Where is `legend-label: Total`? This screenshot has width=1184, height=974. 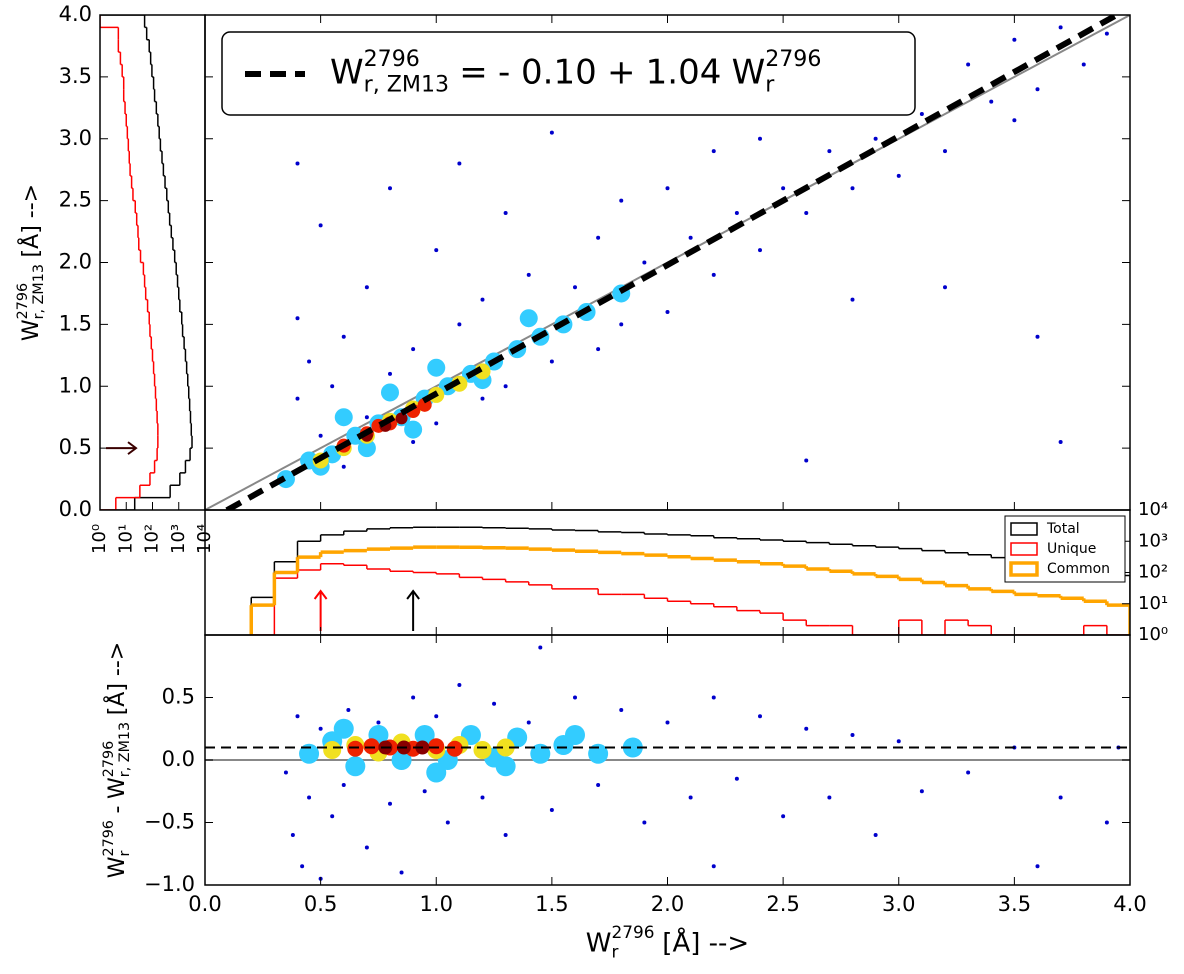 legend-label: Total is located at coordinates (1063, 529).